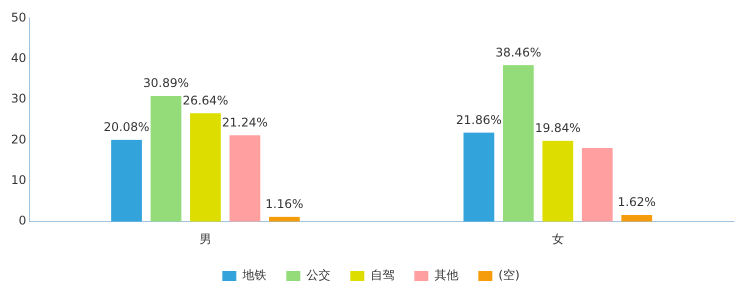 This screenshot has width=750, height=300. Describe the element at coordinates (518, 52) in the screenshot. I see `data-label: 38.46%` at that location.